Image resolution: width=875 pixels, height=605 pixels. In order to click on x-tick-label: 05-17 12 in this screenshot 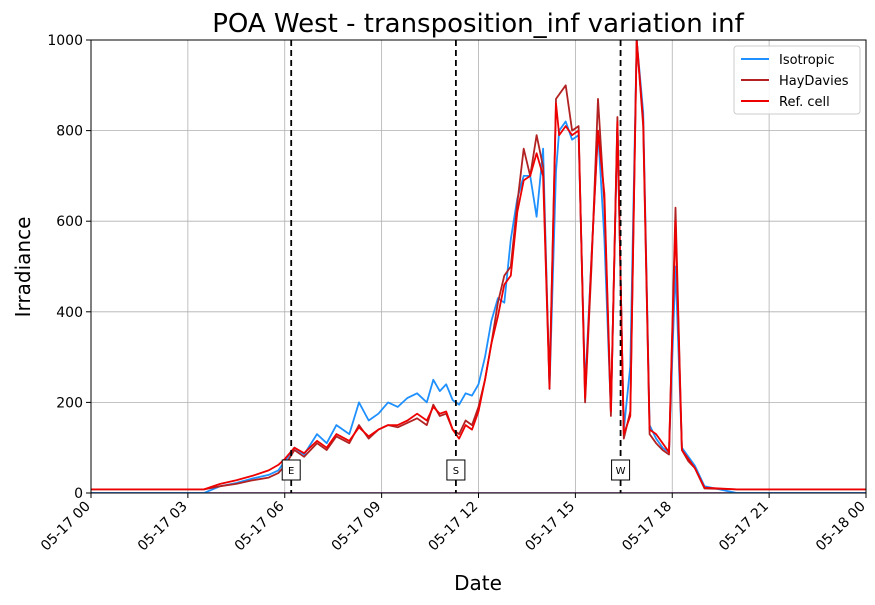, I will do `click(454, 527)`.